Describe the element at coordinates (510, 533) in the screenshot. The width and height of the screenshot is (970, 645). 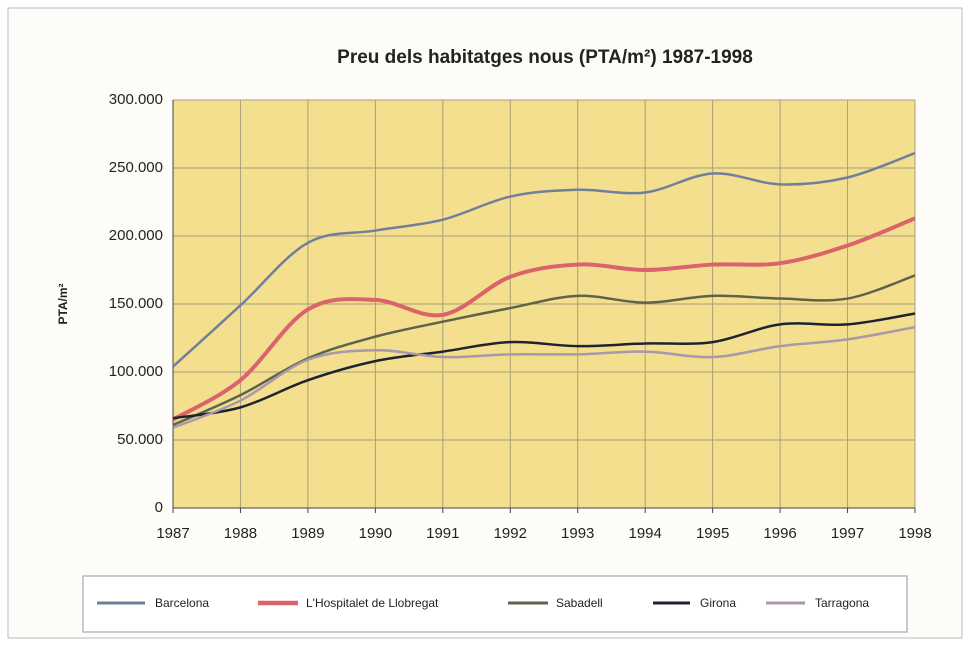
I see `x-tick-label: 1992` at that location.